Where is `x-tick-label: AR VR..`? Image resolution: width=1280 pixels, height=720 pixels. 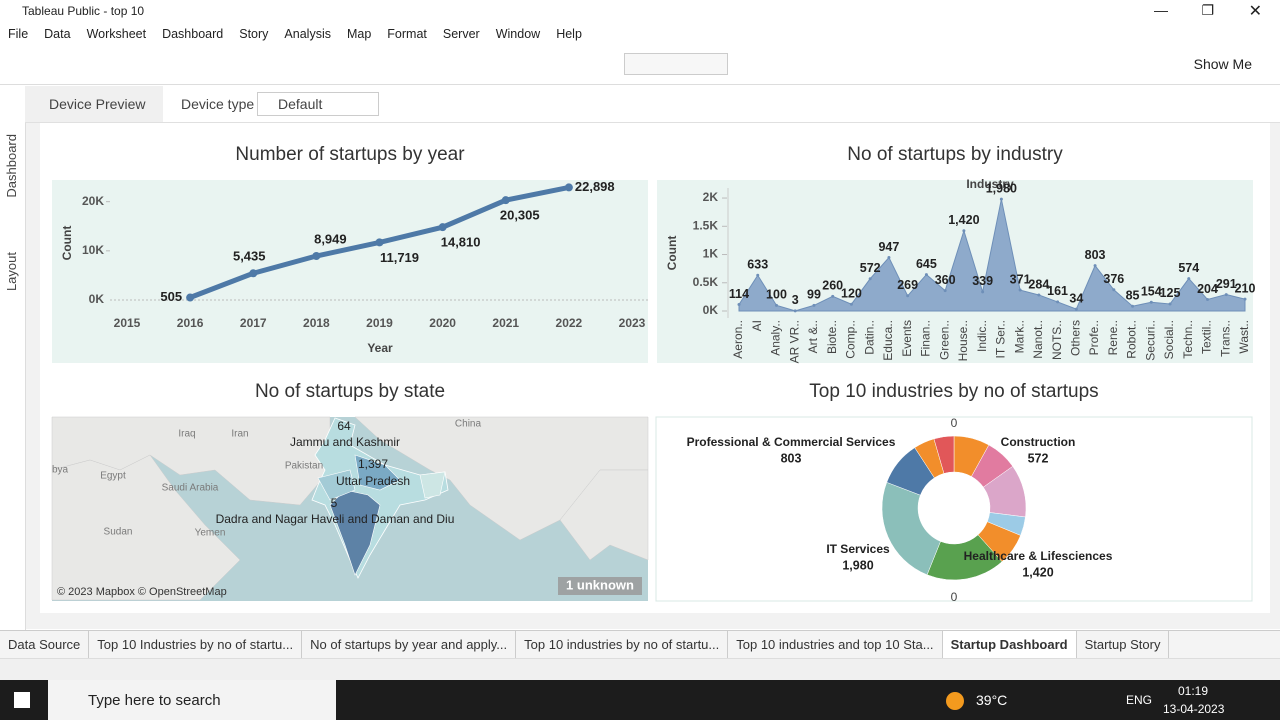 x-tick-label: AR VR.. is located at coordinates (794, 341).